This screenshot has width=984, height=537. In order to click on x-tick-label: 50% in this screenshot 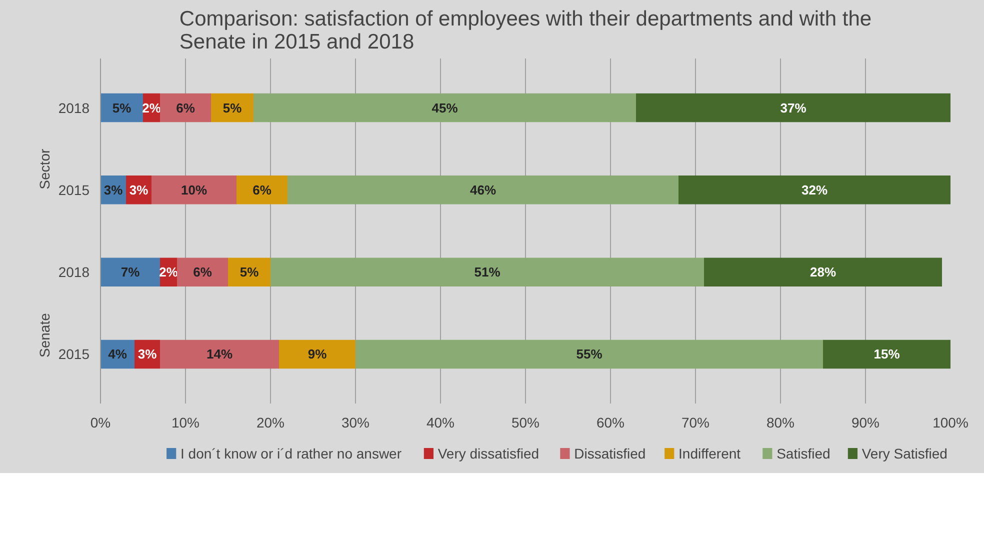, I will do `click(525, 422)`.